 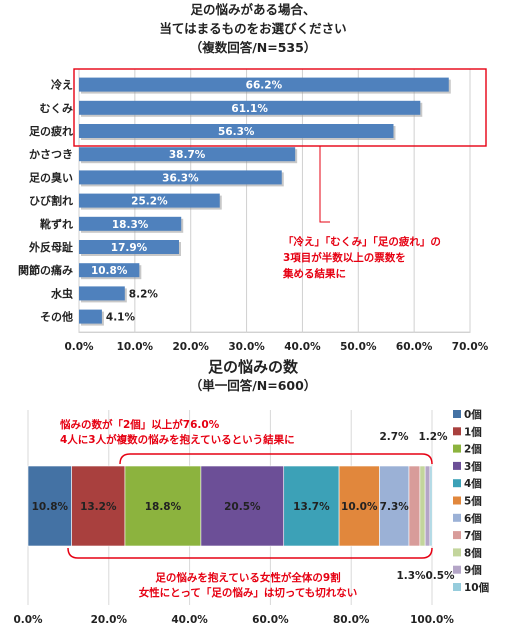 What do you see at coordinates (252, 9) in the screenshot?
I see `chart1-title-line-1: 足の悩みがある場合、` at bounding box center [252, 9].